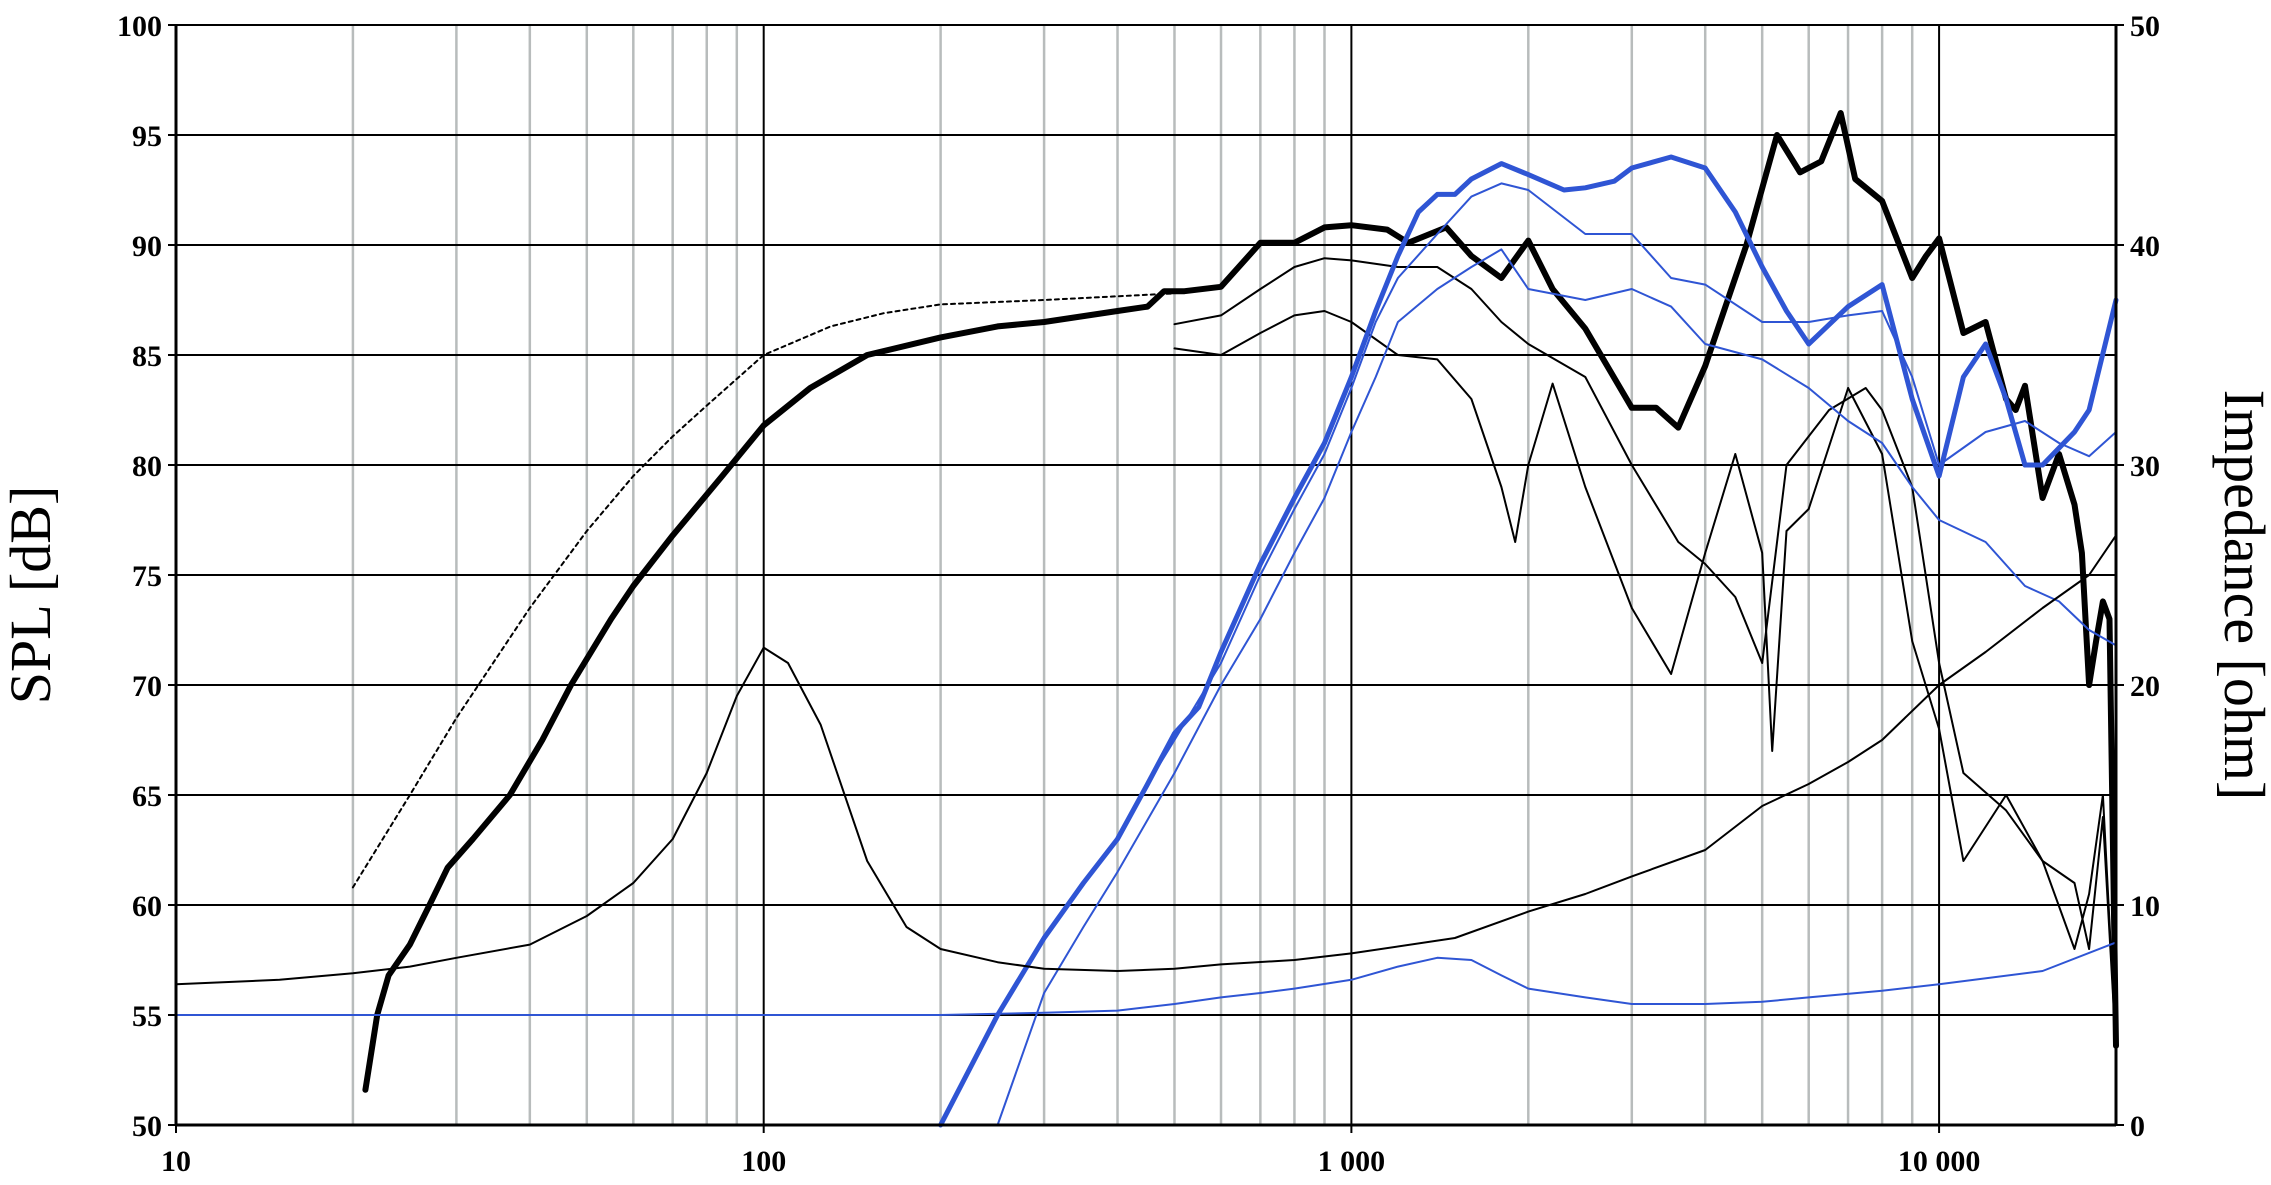  Describe the element at coordinates (763, 1161) in the screenshot. I see `x-tick-label: 100` at that location.